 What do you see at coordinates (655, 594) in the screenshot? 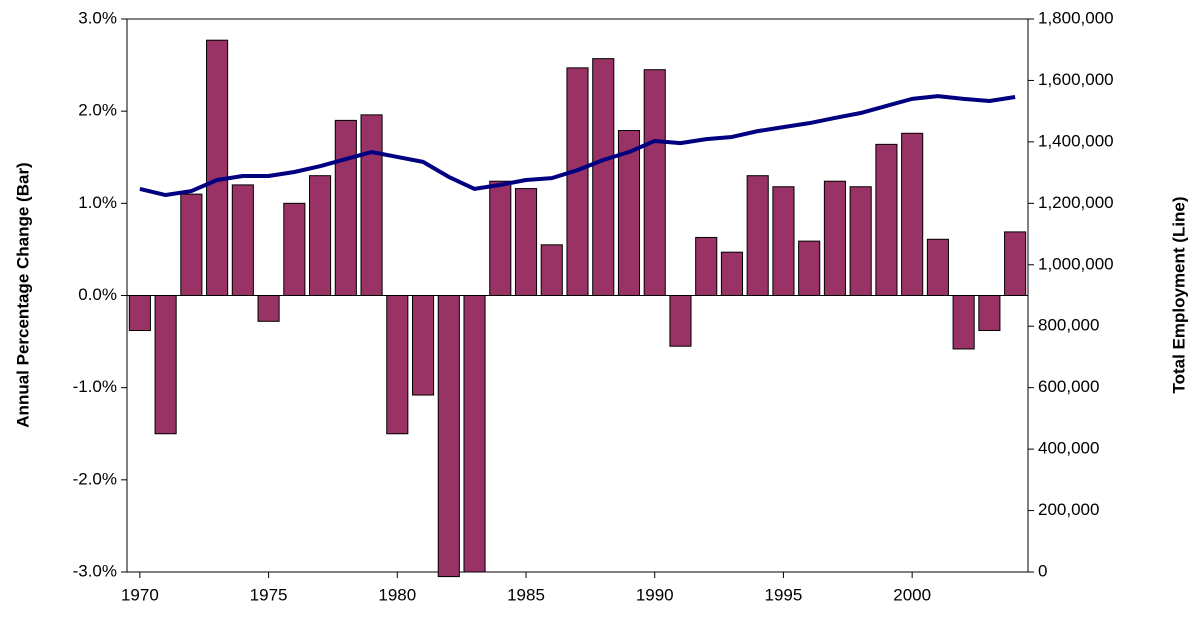
I see `x-tick-label: 1990` at bounding box center [655, 594].